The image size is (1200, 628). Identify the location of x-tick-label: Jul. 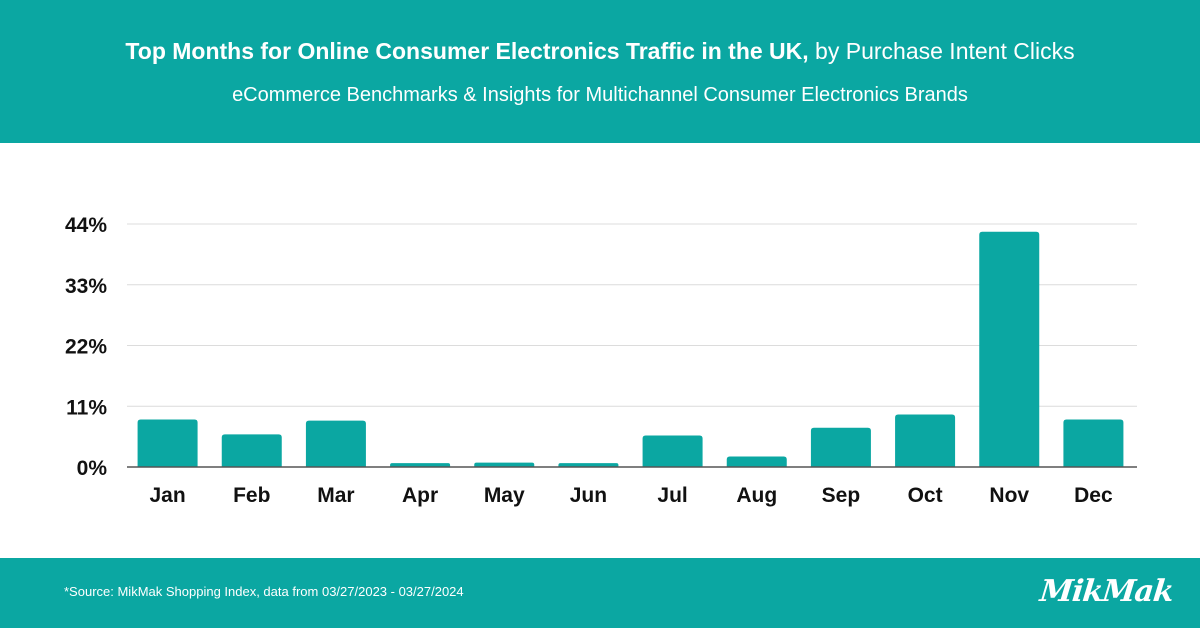
(672, 495).